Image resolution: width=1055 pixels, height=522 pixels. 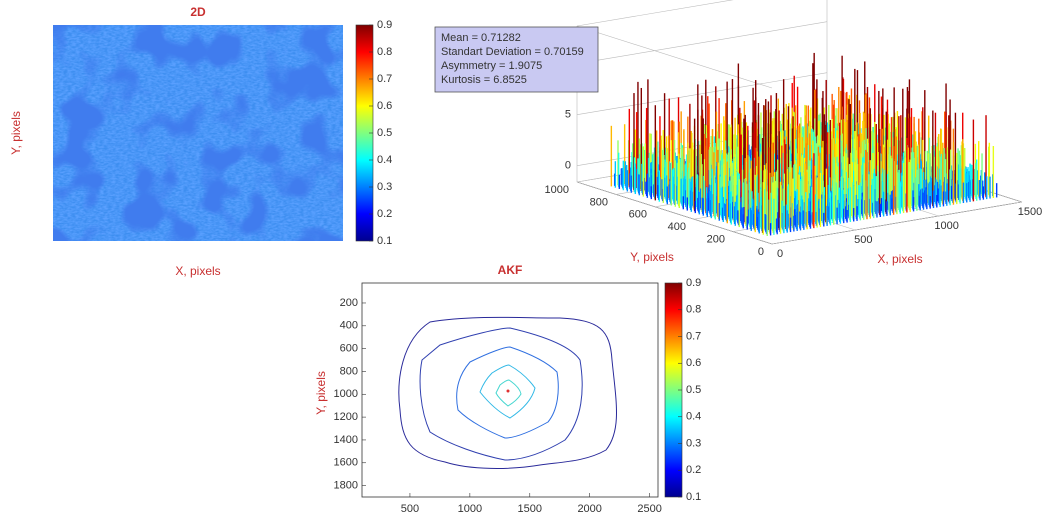 What do you see at coordinates (491, 66) in the screenshot?
I see `stats-line: Asymmetry = 1.9075` at bounding box center [491, 66].